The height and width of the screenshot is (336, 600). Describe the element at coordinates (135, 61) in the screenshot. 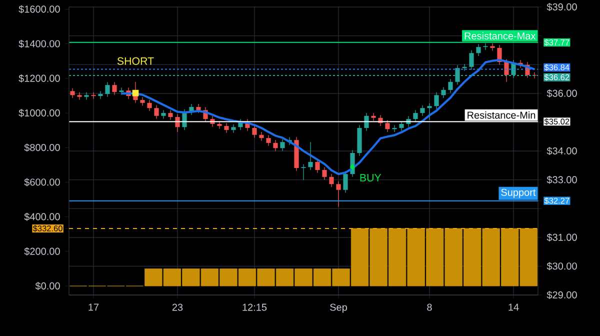

I see `text: SHORT` at that location.